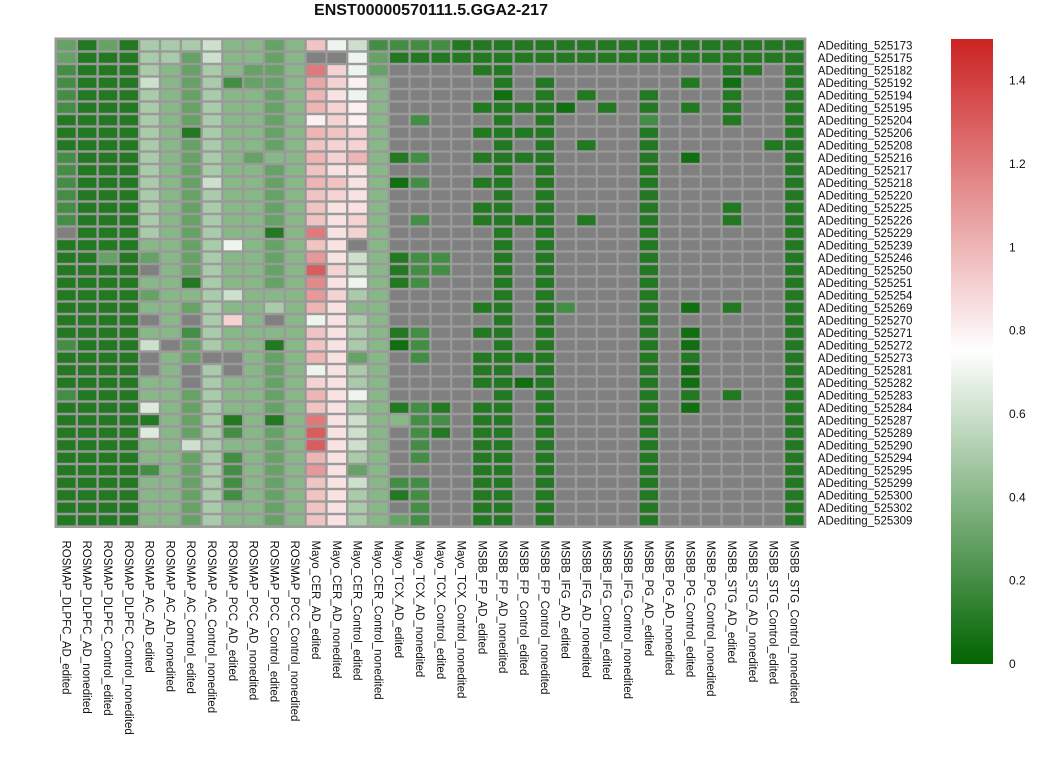  I want to click on row-label: ADediting_525270, so click(865, 321).